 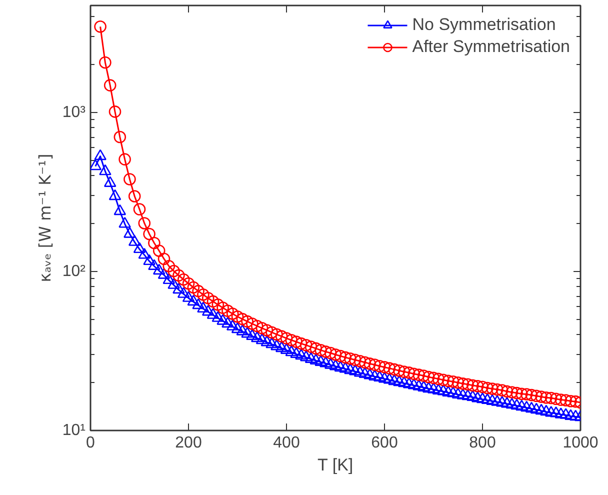 What do you see at coordinates (91, 443) in the screenshot?
I see `x-tick-label: 0` at bounding box center [91, 443].